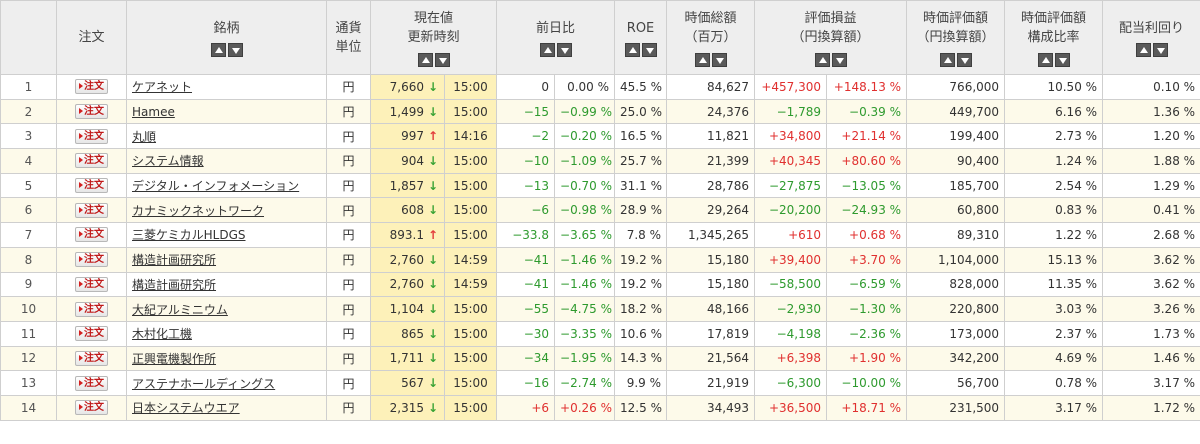  What do you see at coordinates (867, 161) in the screenshot?
I see `profit-loss-percent: +80.60 %` at bounding box center [867, 161].